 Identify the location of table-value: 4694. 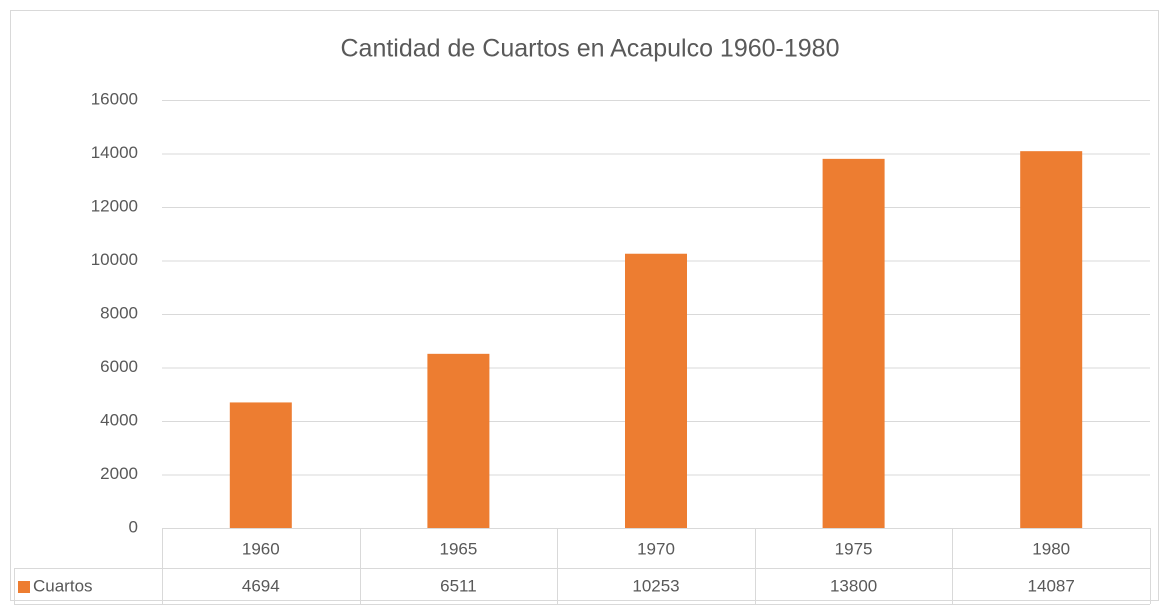
(261, 585).